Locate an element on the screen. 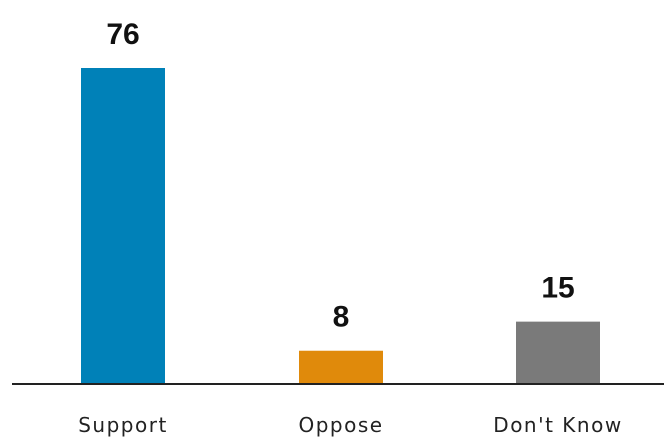  bar-don-t-know is located at coordinates (558, 352).